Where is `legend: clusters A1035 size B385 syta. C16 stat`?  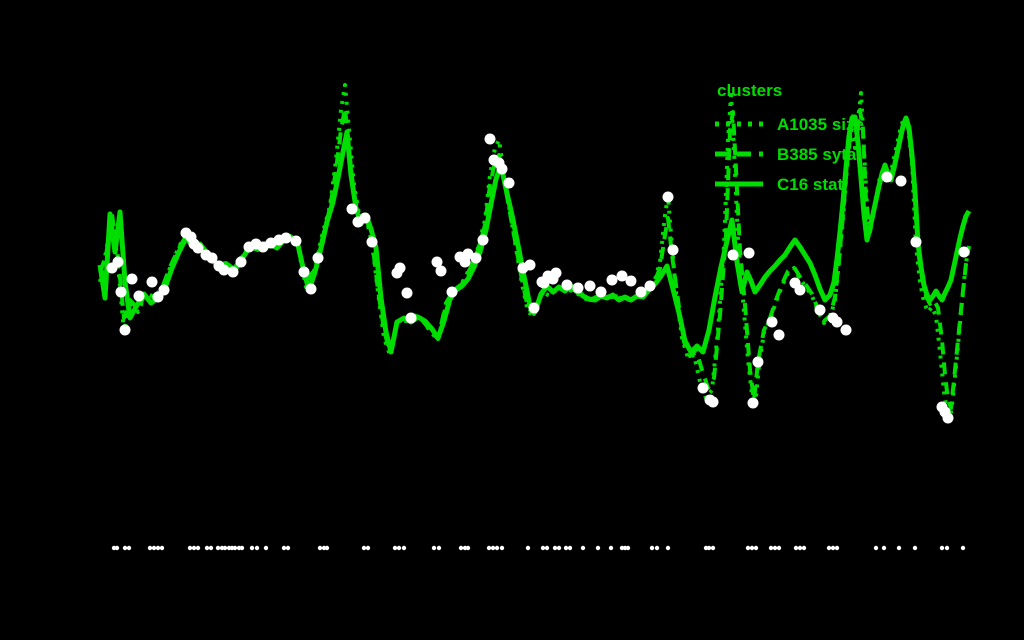
legend: clusters A1035 size B385 syta. C16 stat is located at coordinates (789, 140).